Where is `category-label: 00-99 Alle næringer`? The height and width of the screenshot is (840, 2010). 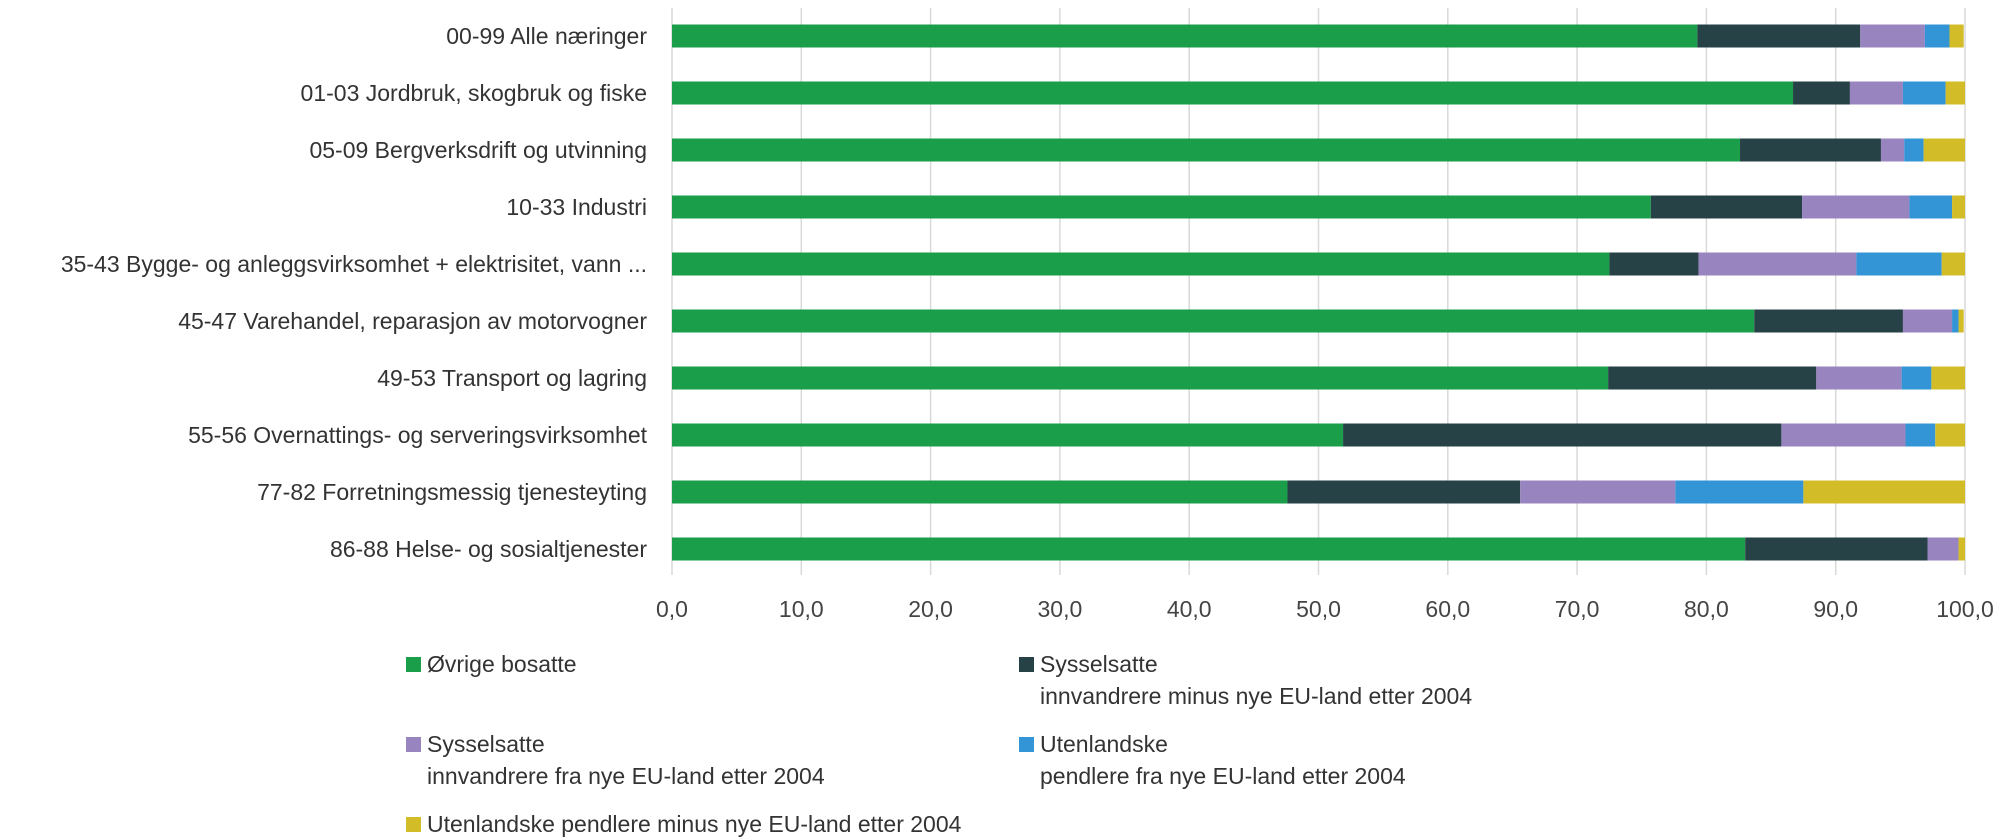 category-label: 00-99 Alle næringer is located at coordinates (546, 36).